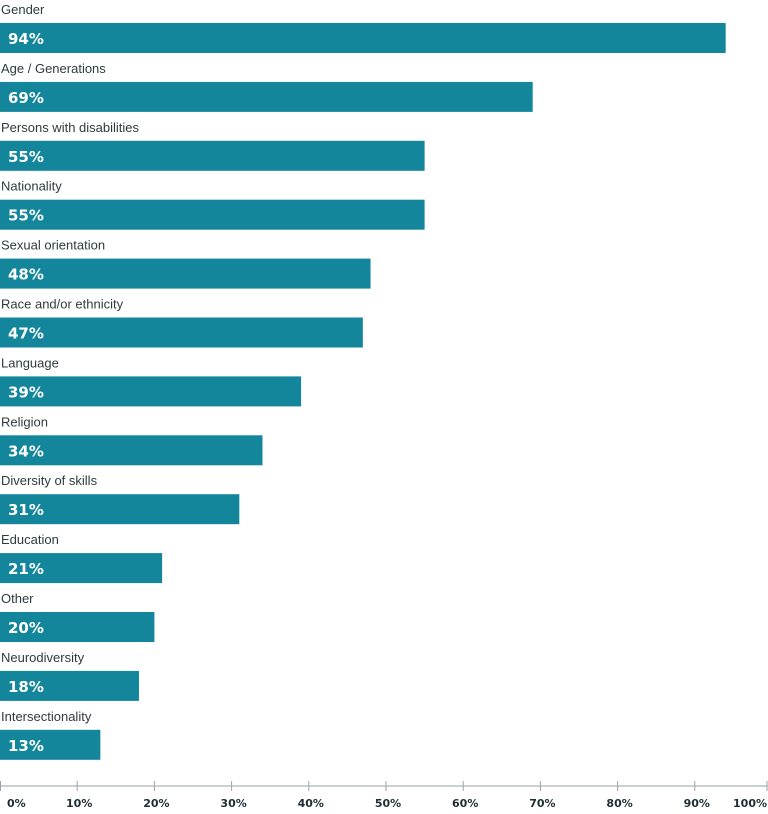  I want to click on x-tick-label: 40%, so click(311, 803).